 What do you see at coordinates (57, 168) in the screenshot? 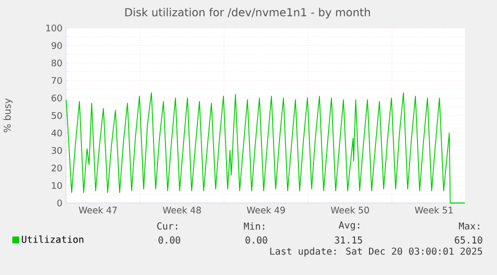
I see `y-tick-label: 20` at bounding box center [57, 168].